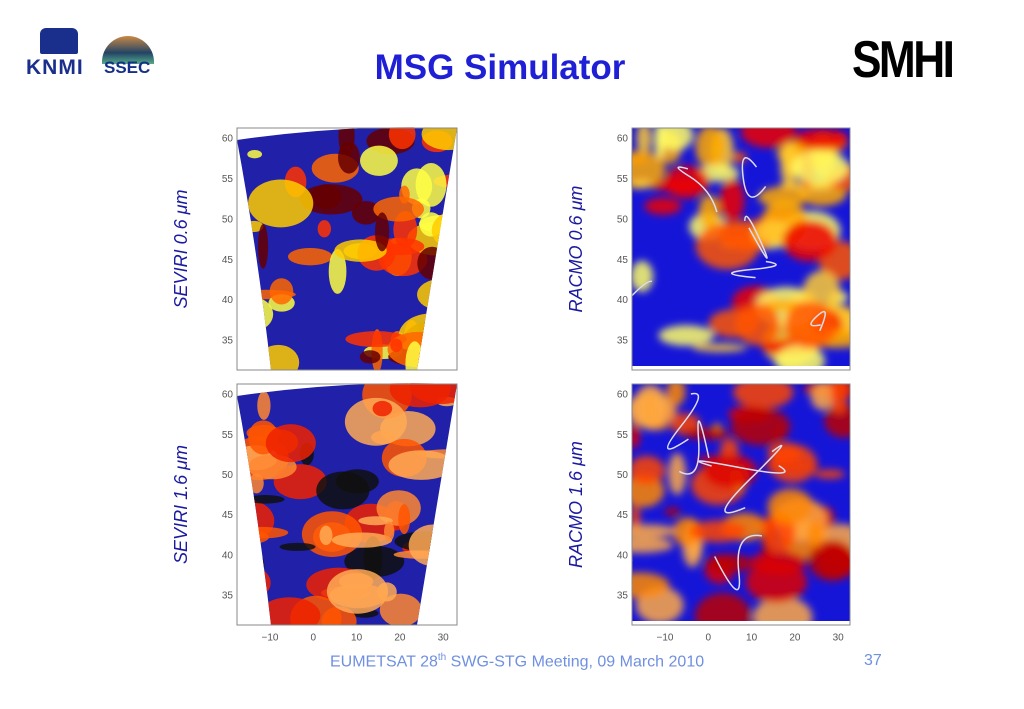 This screenshot has width=1024, height=709. What do you see at coordinates (903, 60) in the screenshot?
I see `smhi-logo: SMHI` at bounding box center [903, 60].